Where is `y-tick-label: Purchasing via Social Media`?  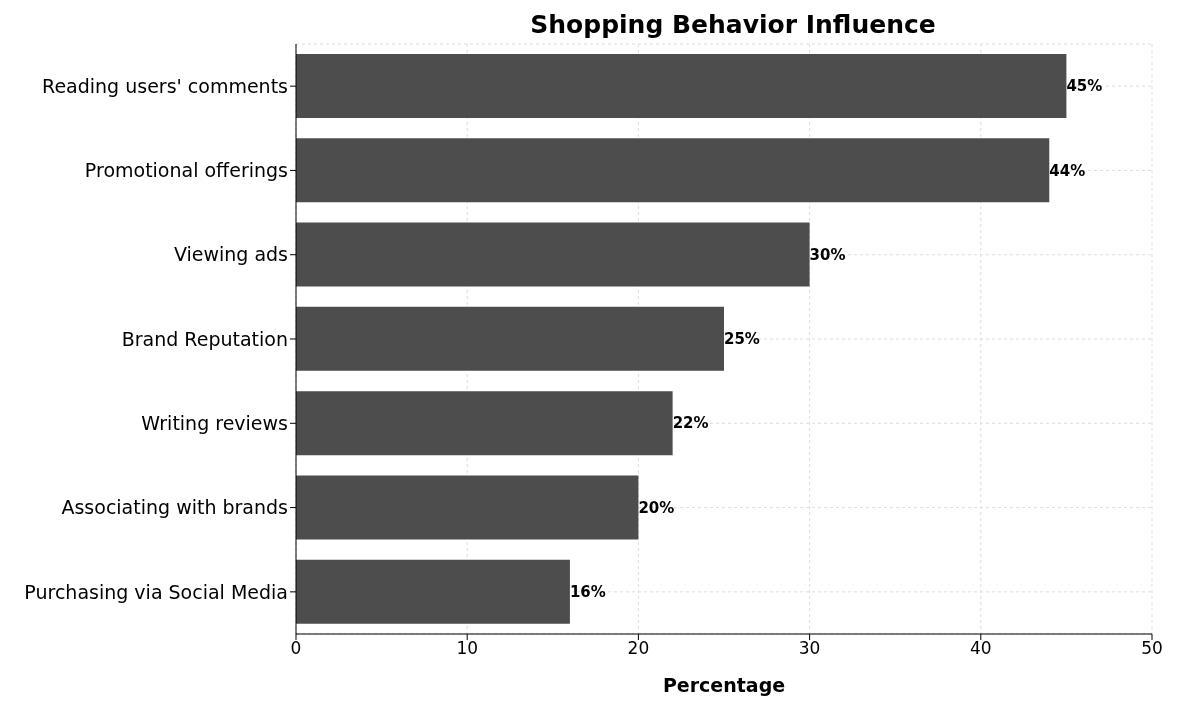 y-tick-label: Purchasing via Social Media is located at coordinates (156, 591).